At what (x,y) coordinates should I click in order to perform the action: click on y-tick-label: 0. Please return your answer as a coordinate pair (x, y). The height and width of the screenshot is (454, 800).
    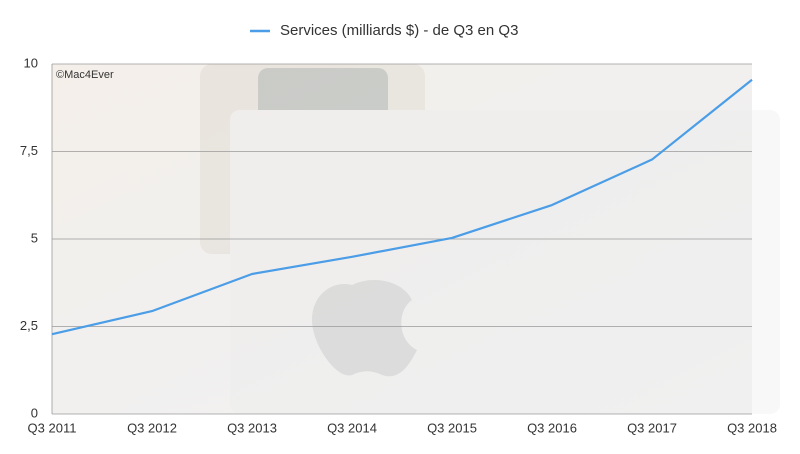
    Looking at the image, I should click on (34, 412).